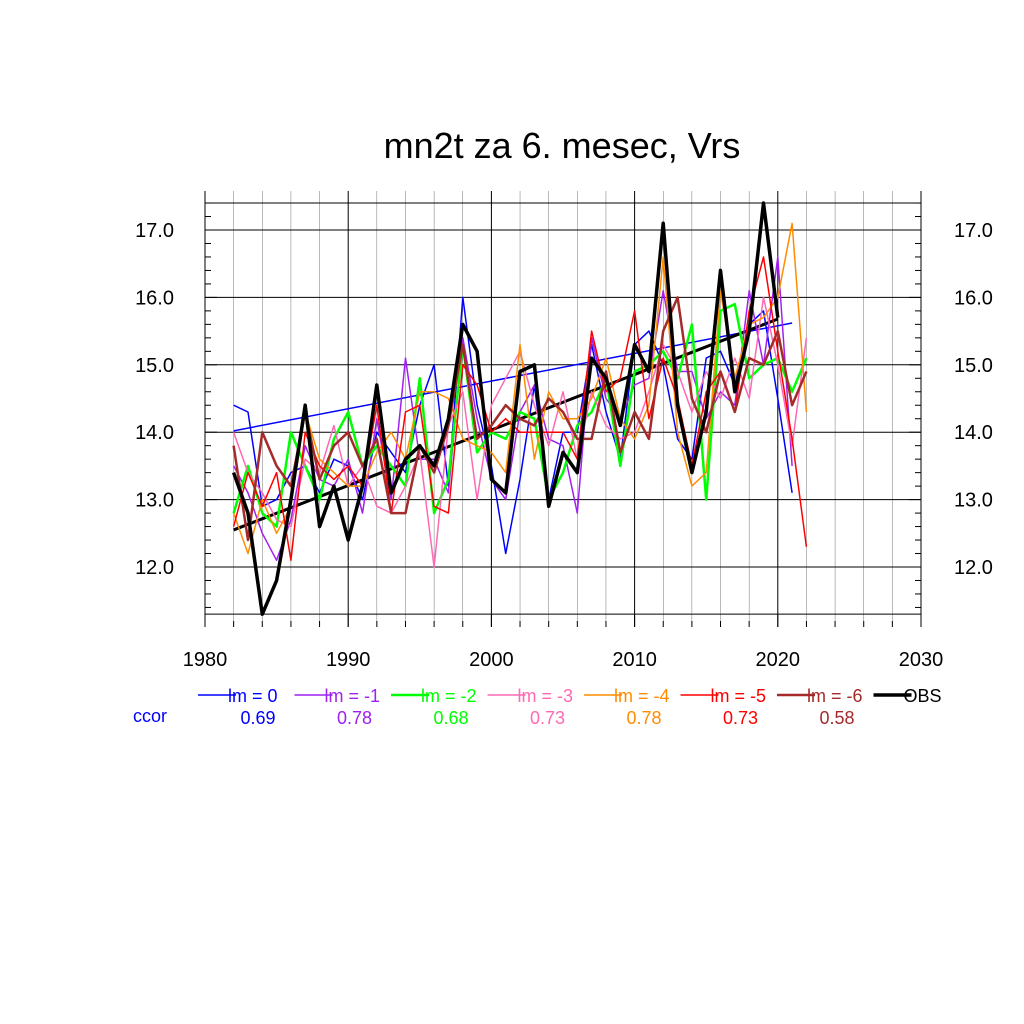  I want to click on y-tick-label-left: 15.0, so click(154, 366).